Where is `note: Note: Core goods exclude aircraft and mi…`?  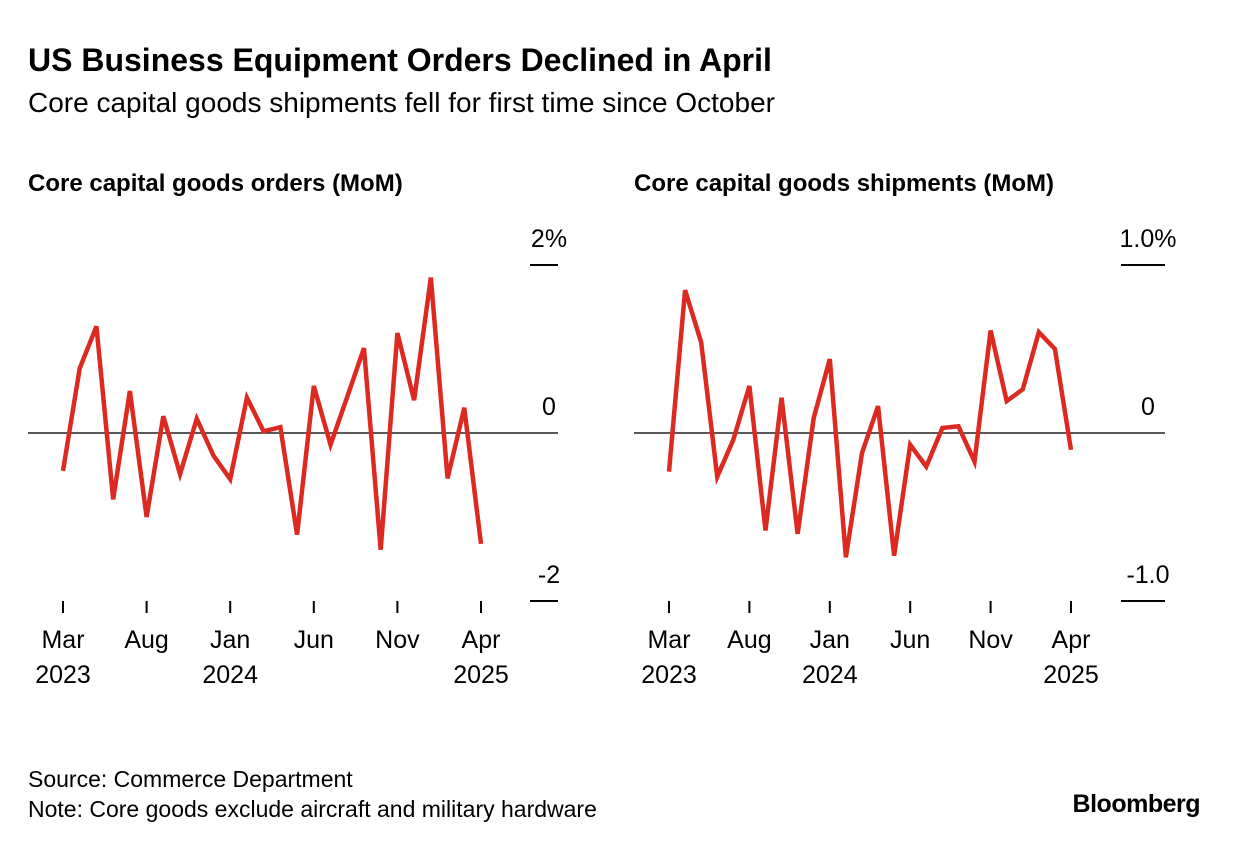
note: Note: Core goods exclude aircraft and mi… is located at coordinates (312, 809).